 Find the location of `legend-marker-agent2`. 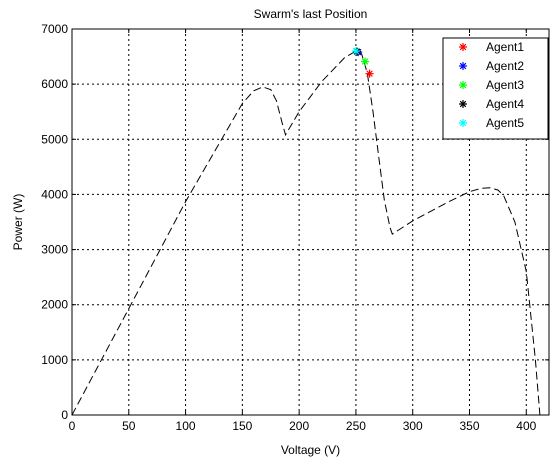

legend-marker-agent2 is located at coordinates (463, 66).